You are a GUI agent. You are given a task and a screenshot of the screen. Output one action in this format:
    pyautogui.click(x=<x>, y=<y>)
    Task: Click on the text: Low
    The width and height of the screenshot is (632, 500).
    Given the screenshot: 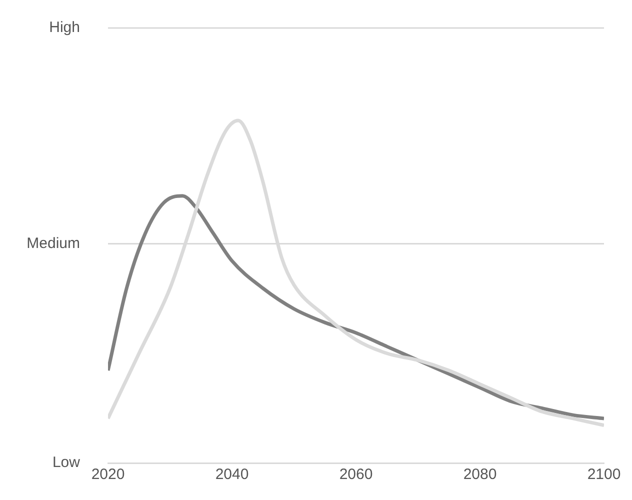 What is the action you would take?
    pyautogui.click(x=66, y=463)
    